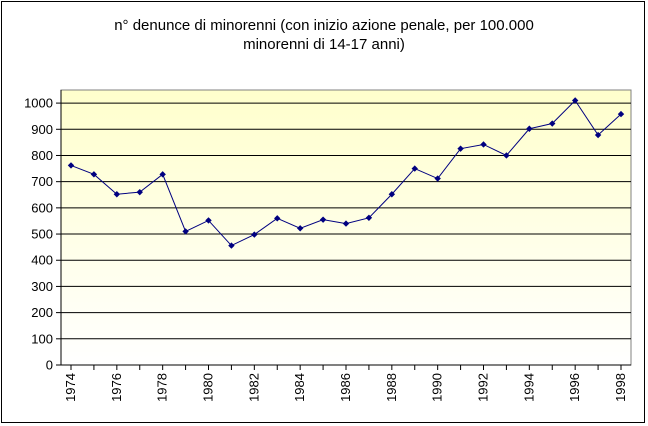  Describe the element at coordinates (38, 103) in the screenshot. I see `y-tick-label: 1000` at that location.